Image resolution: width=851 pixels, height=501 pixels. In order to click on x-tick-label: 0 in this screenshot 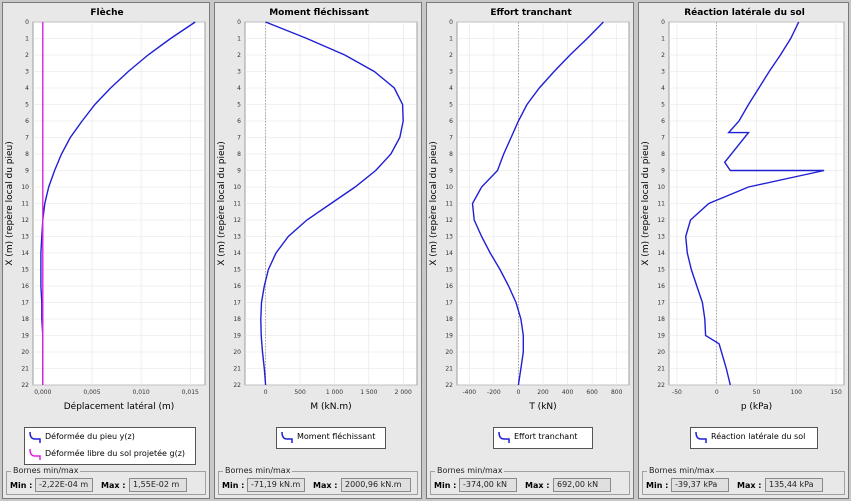, I will do `click(717, 392)`.